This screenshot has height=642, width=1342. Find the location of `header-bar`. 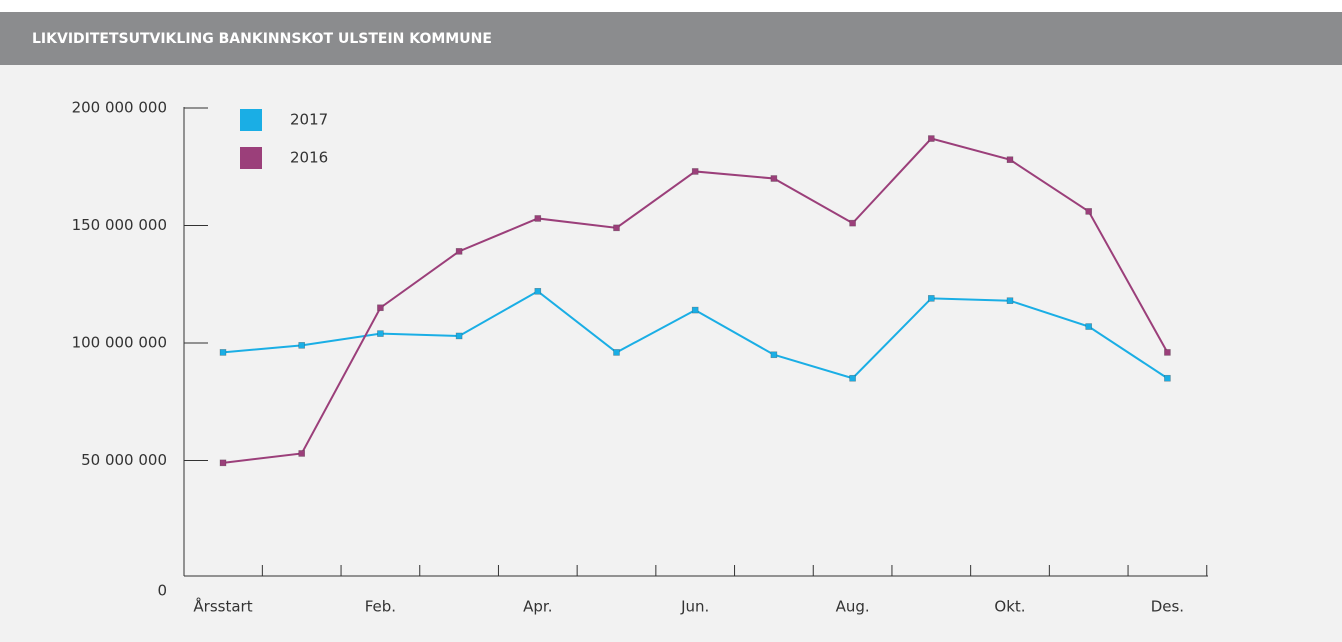

header-bar is located at coordinates (671, 38).